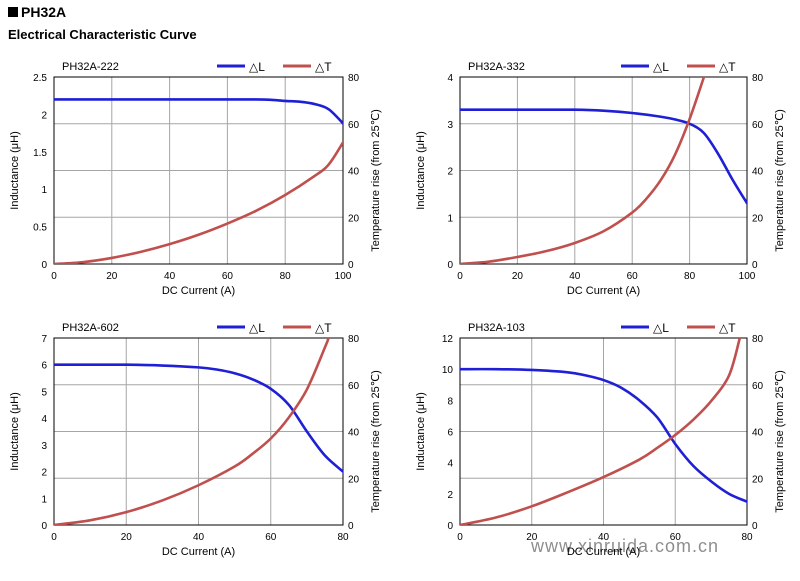  What do you see at coordinates (40, 153) in the screenshot?
I see `y-tick-label: 1.5` at bounding box center [40, 153].